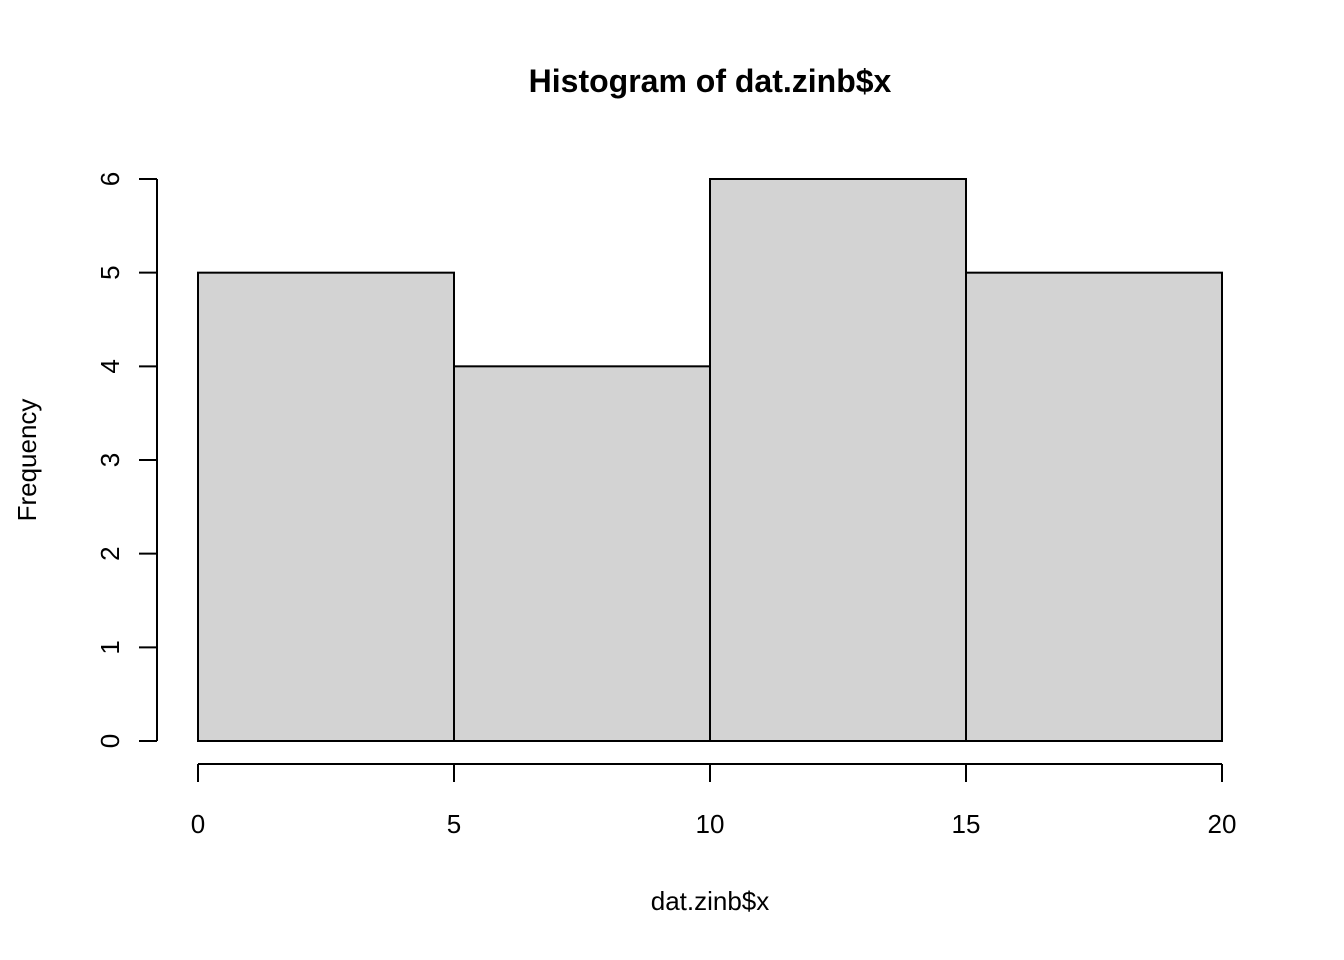 This screenshot has width=1344, height=960. Describe the element at coordinates (110, 366) in the screenshot. I see `y-tick-label-4: 4` at that location.